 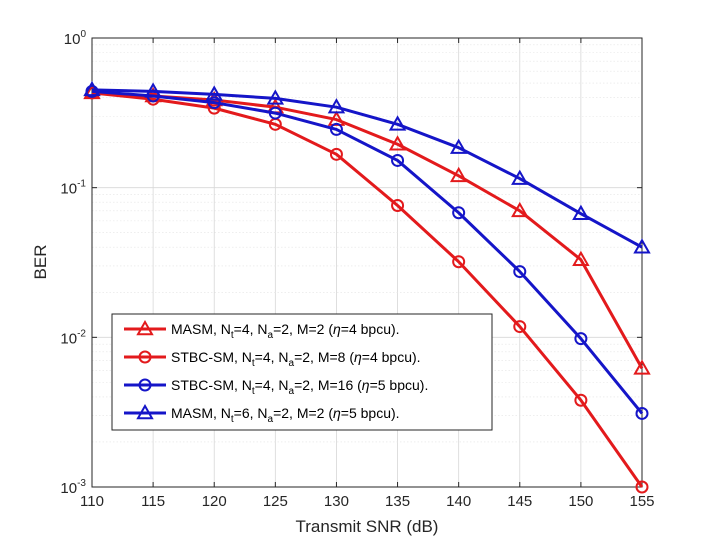 I want to click on legend-entry-4: MASM, Nt=6, Na=2, M=2 (η=5 bpcu)., so click(x=262, y=414).